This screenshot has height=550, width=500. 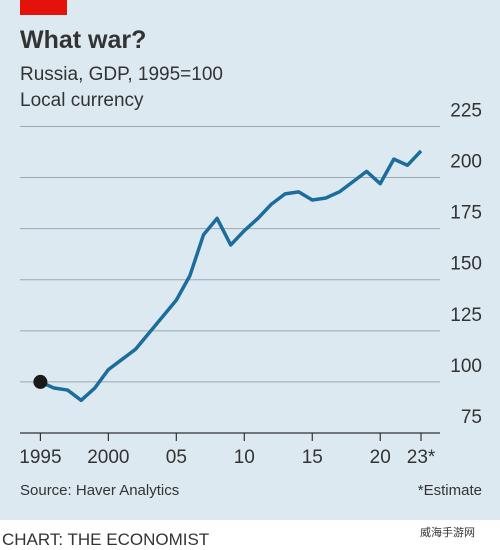 What do you see at coordinates (466, 162) in the screenshot?
I see `y-tick-label: 200` at bounding box center [466, 162].